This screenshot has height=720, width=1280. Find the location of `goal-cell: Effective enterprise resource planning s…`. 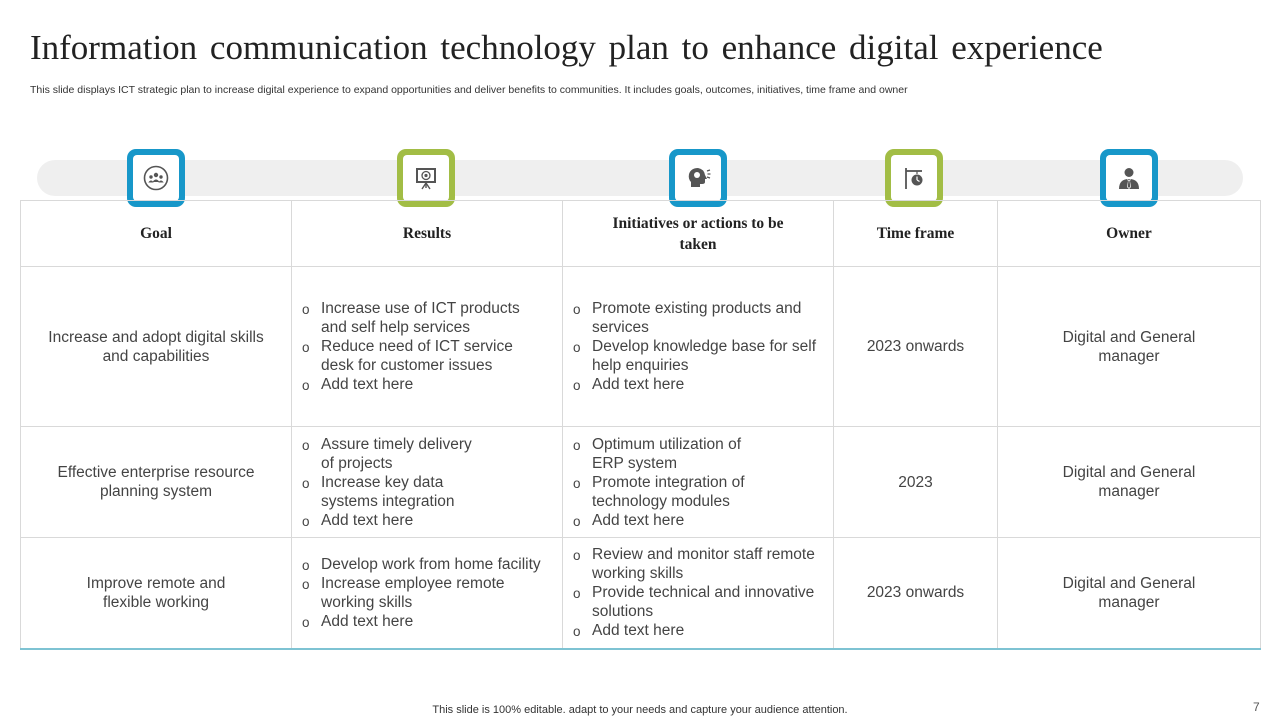

goal-cell: Effective enterprise resource planning s… is located at coordinates (156, 482).